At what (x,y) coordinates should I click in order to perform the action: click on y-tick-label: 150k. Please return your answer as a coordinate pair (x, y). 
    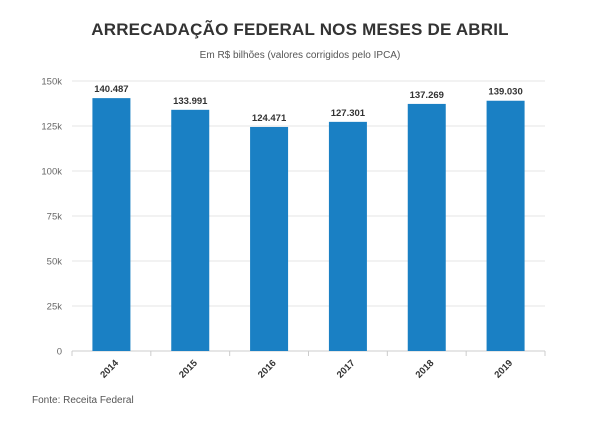
    Looking at the image, I should click on (51, 82).